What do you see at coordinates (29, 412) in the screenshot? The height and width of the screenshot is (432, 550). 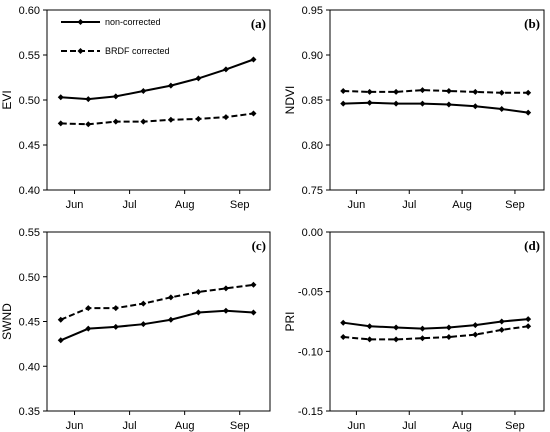 I see `y-tick-label: 0.35` at bounding box center [29, 412].